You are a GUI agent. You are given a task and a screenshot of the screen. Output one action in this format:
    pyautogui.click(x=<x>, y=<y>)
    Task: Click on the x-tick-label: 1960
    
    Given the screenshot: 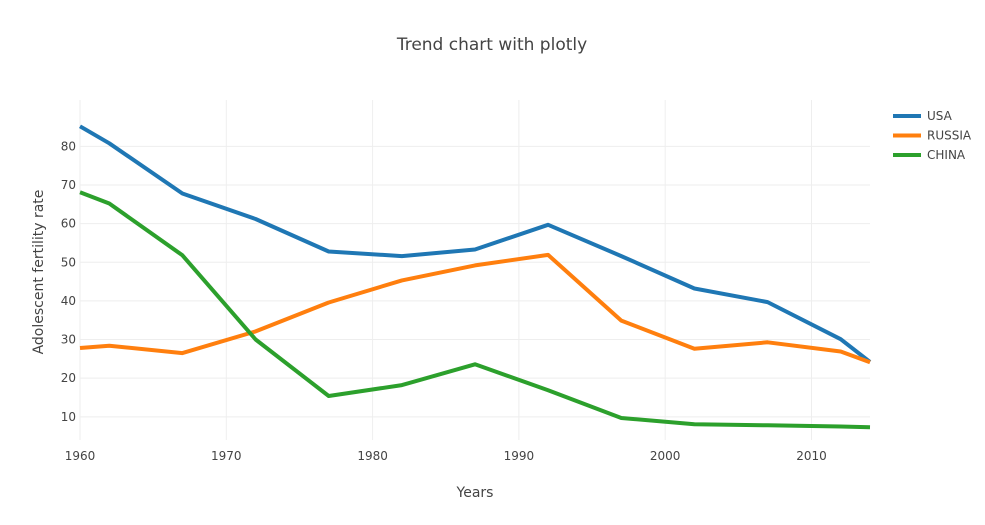 What is the action you would take?
    pyautogui.click(x=80, y=456)
    